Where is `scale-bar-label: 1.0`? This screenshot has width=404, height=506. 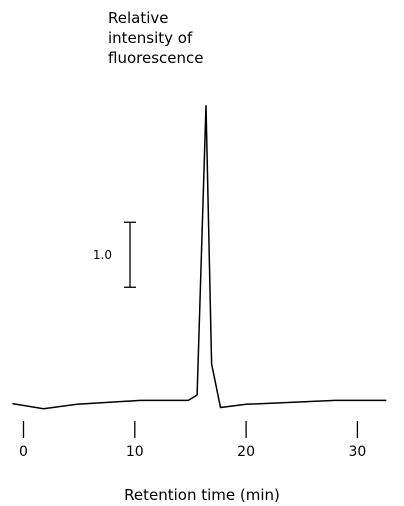
scale-bar-label: 1.0 is located at coordinates (102, 255).